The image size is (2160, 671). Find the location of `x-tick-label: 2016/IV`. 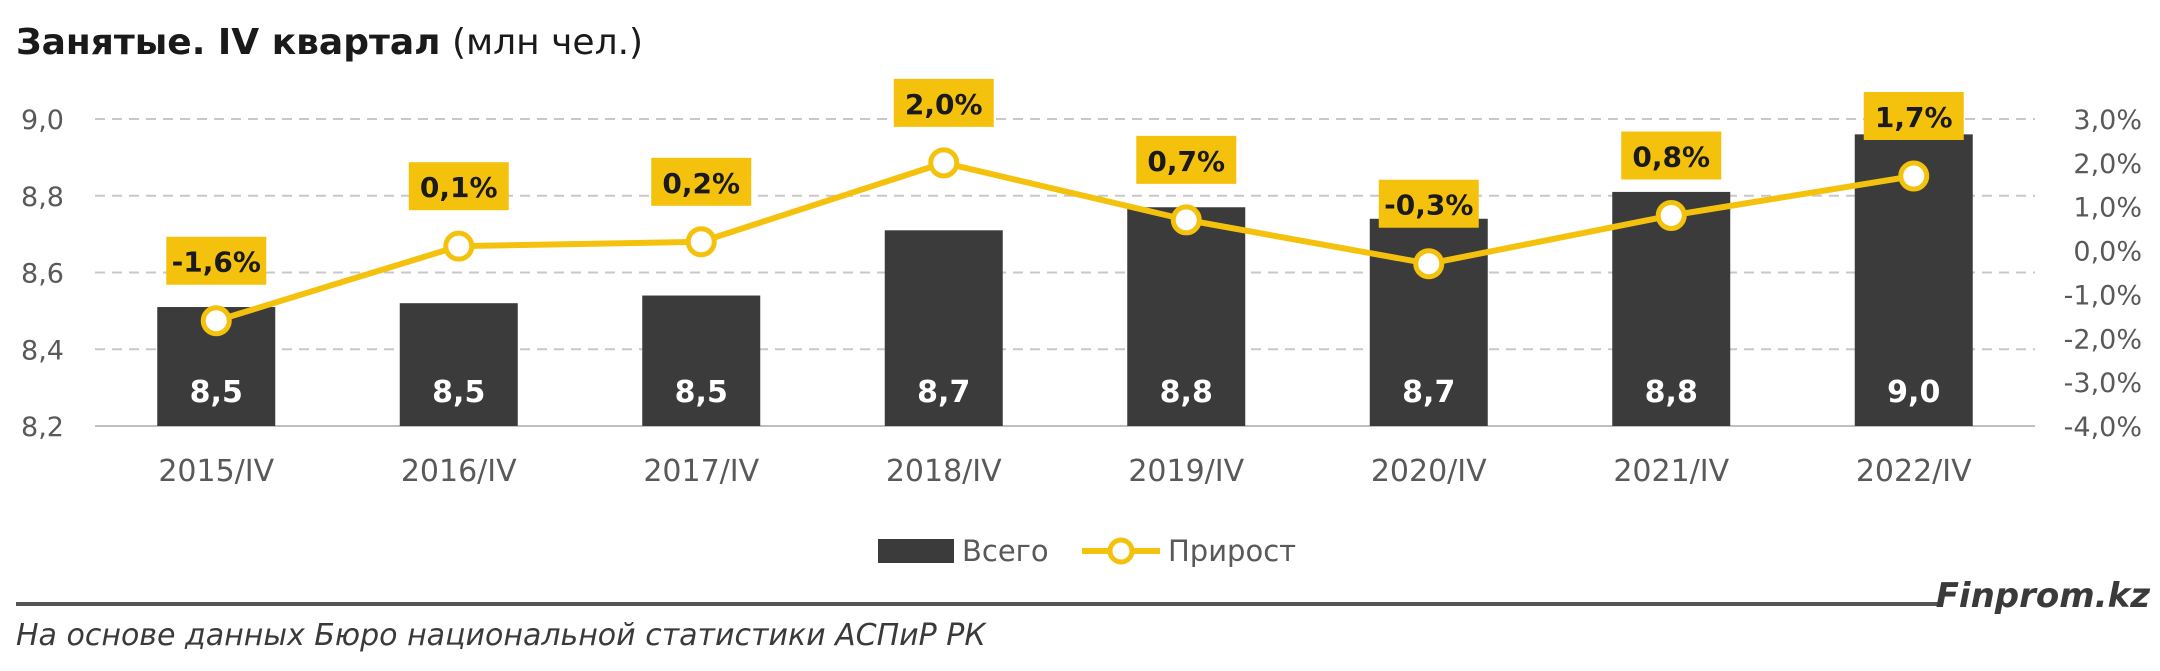

x-tick-label: 2016/IV is located at coordinates (459, 471).